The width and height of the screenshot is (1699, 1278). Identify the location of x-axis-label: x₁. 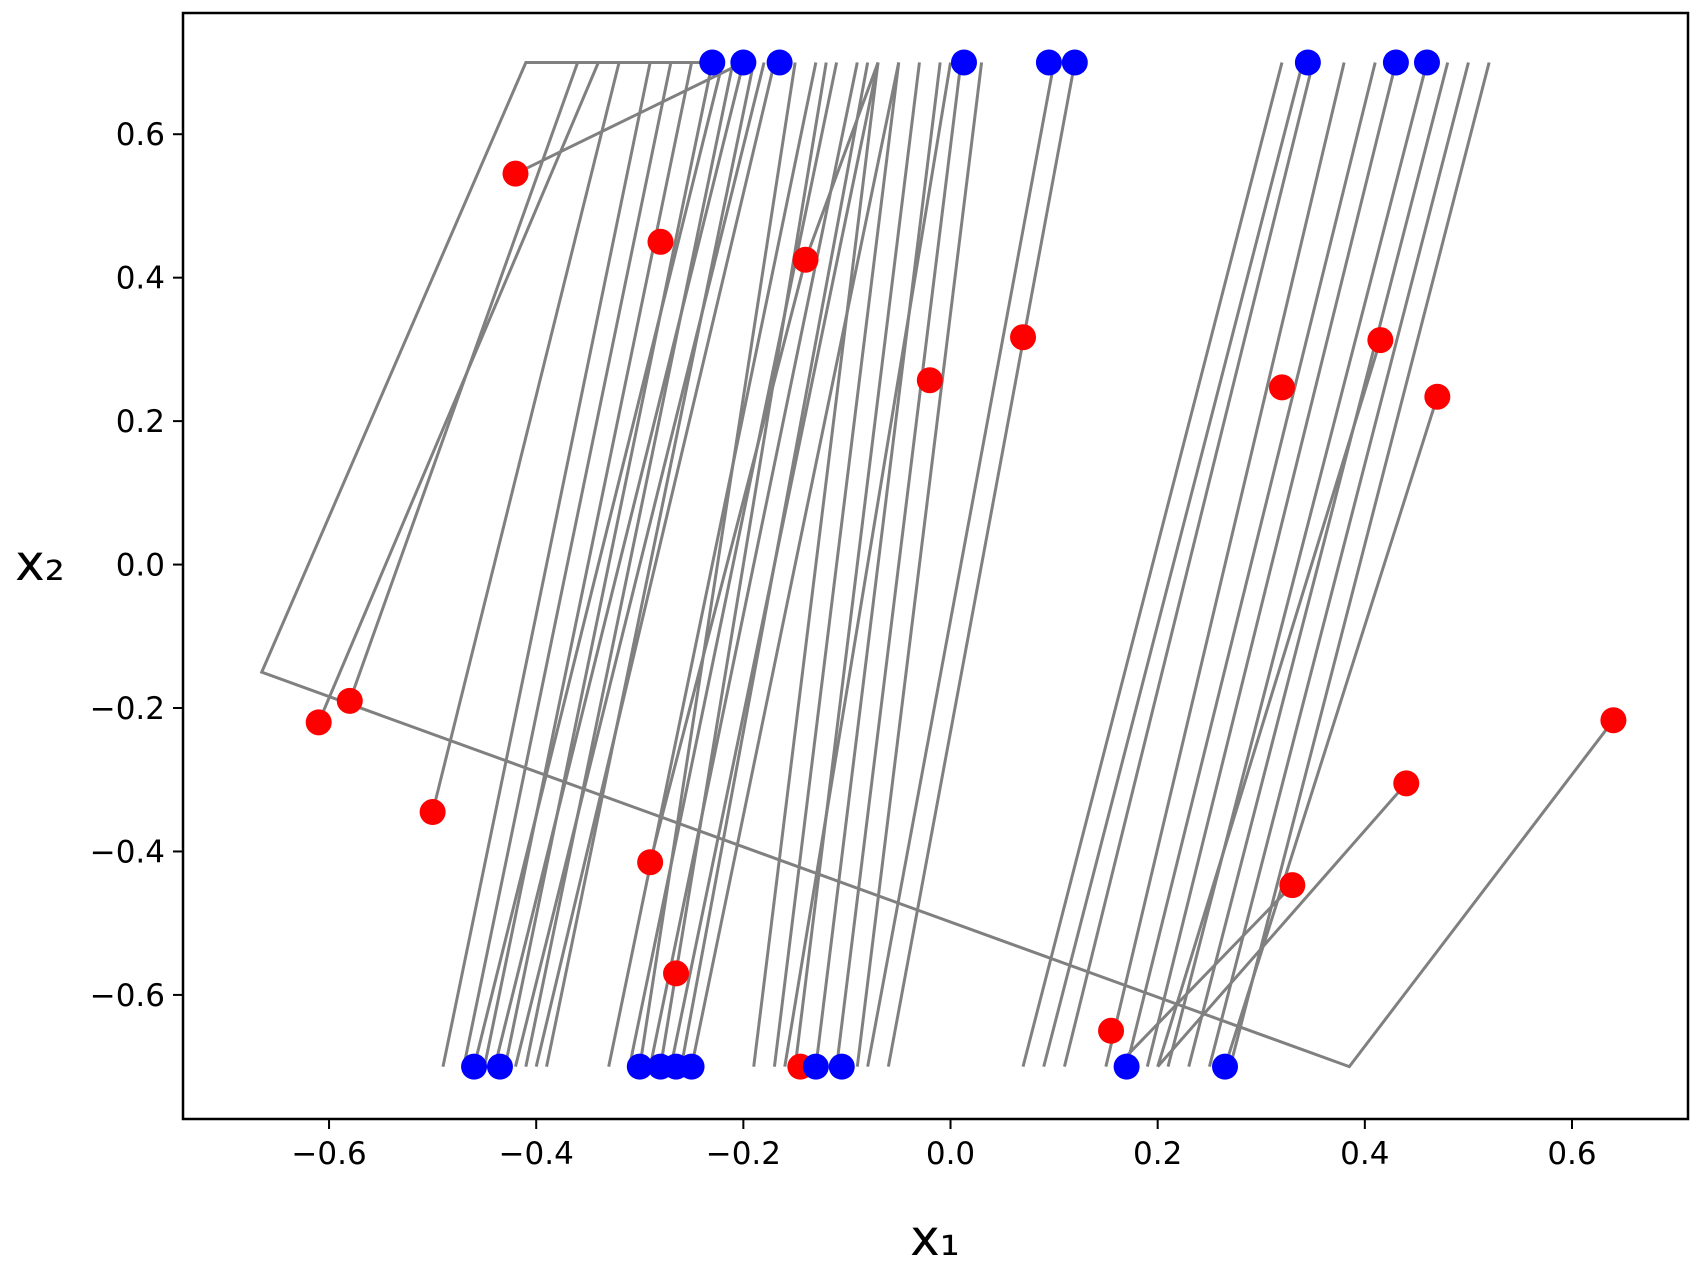
(935, 1238).